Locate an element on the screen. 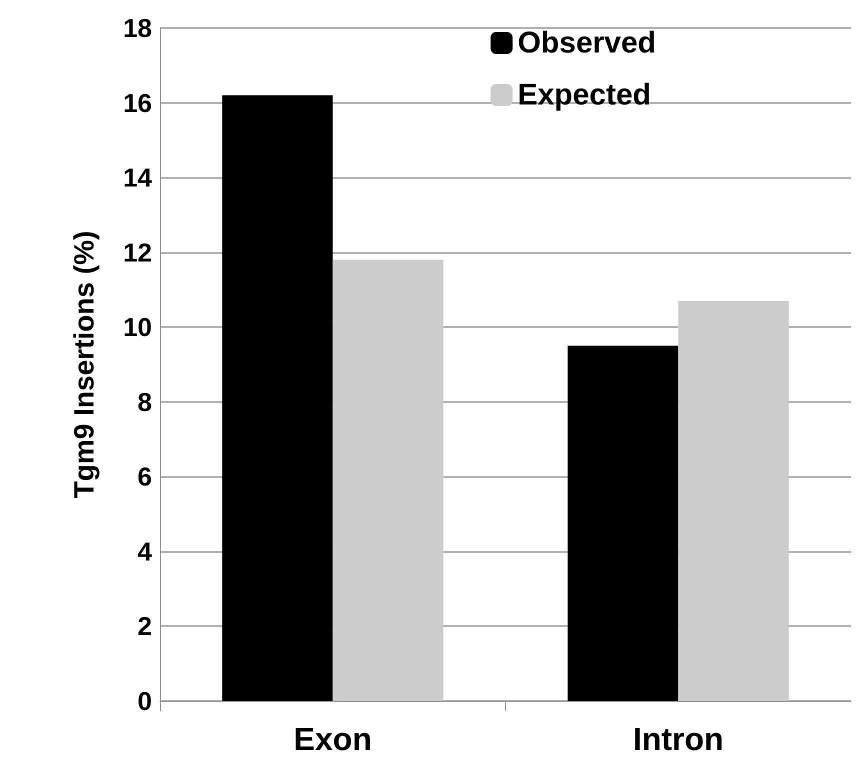  x-tick-label: Intron is located at coordinates (678, 739).